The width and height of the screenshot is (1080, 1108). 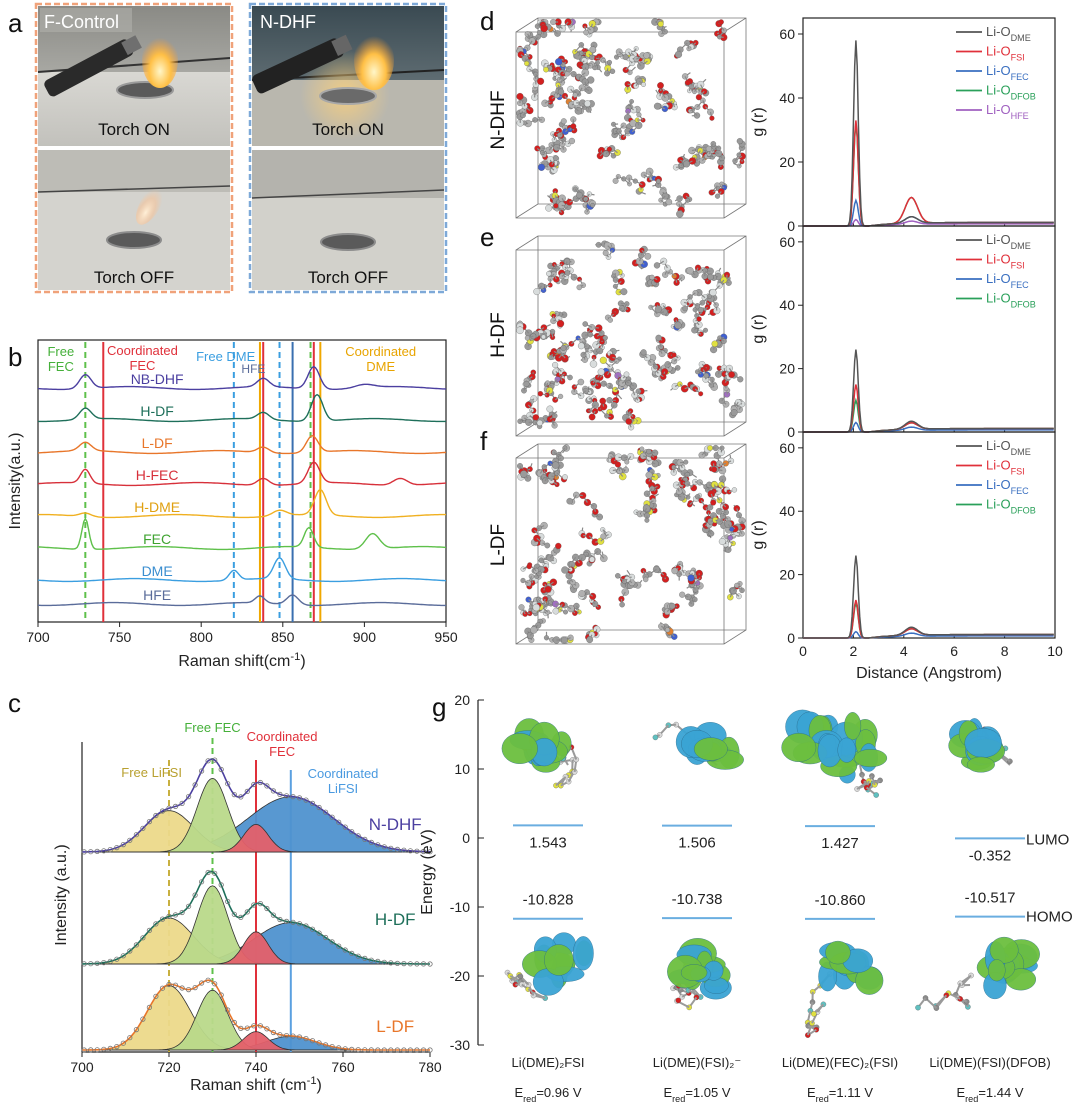 I want to click on reduction-potential: Ered=1.11 V, so click(x=840, y=1094).